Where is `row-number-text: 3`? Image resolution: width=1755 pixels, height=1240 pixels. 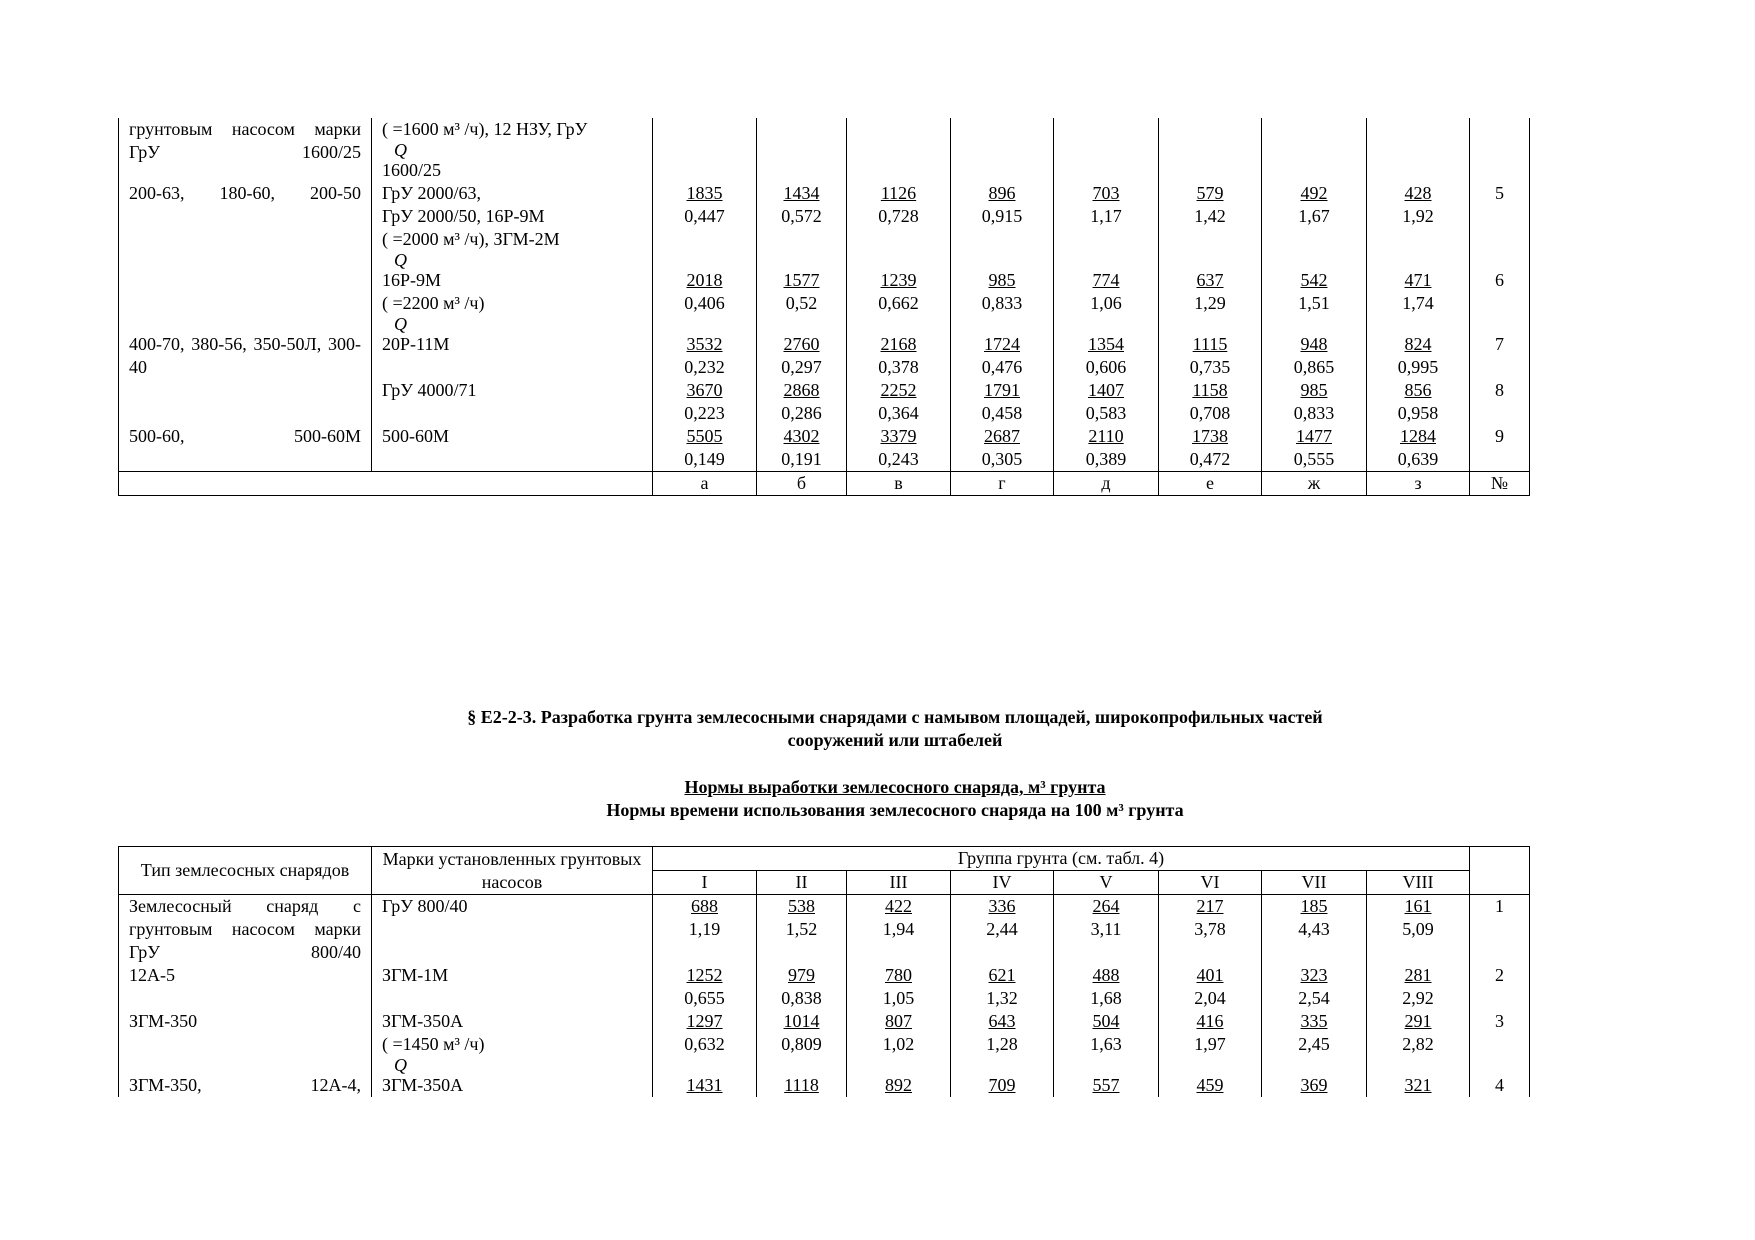 row-number-text: 3 is located at coordinates (1500, 1021).